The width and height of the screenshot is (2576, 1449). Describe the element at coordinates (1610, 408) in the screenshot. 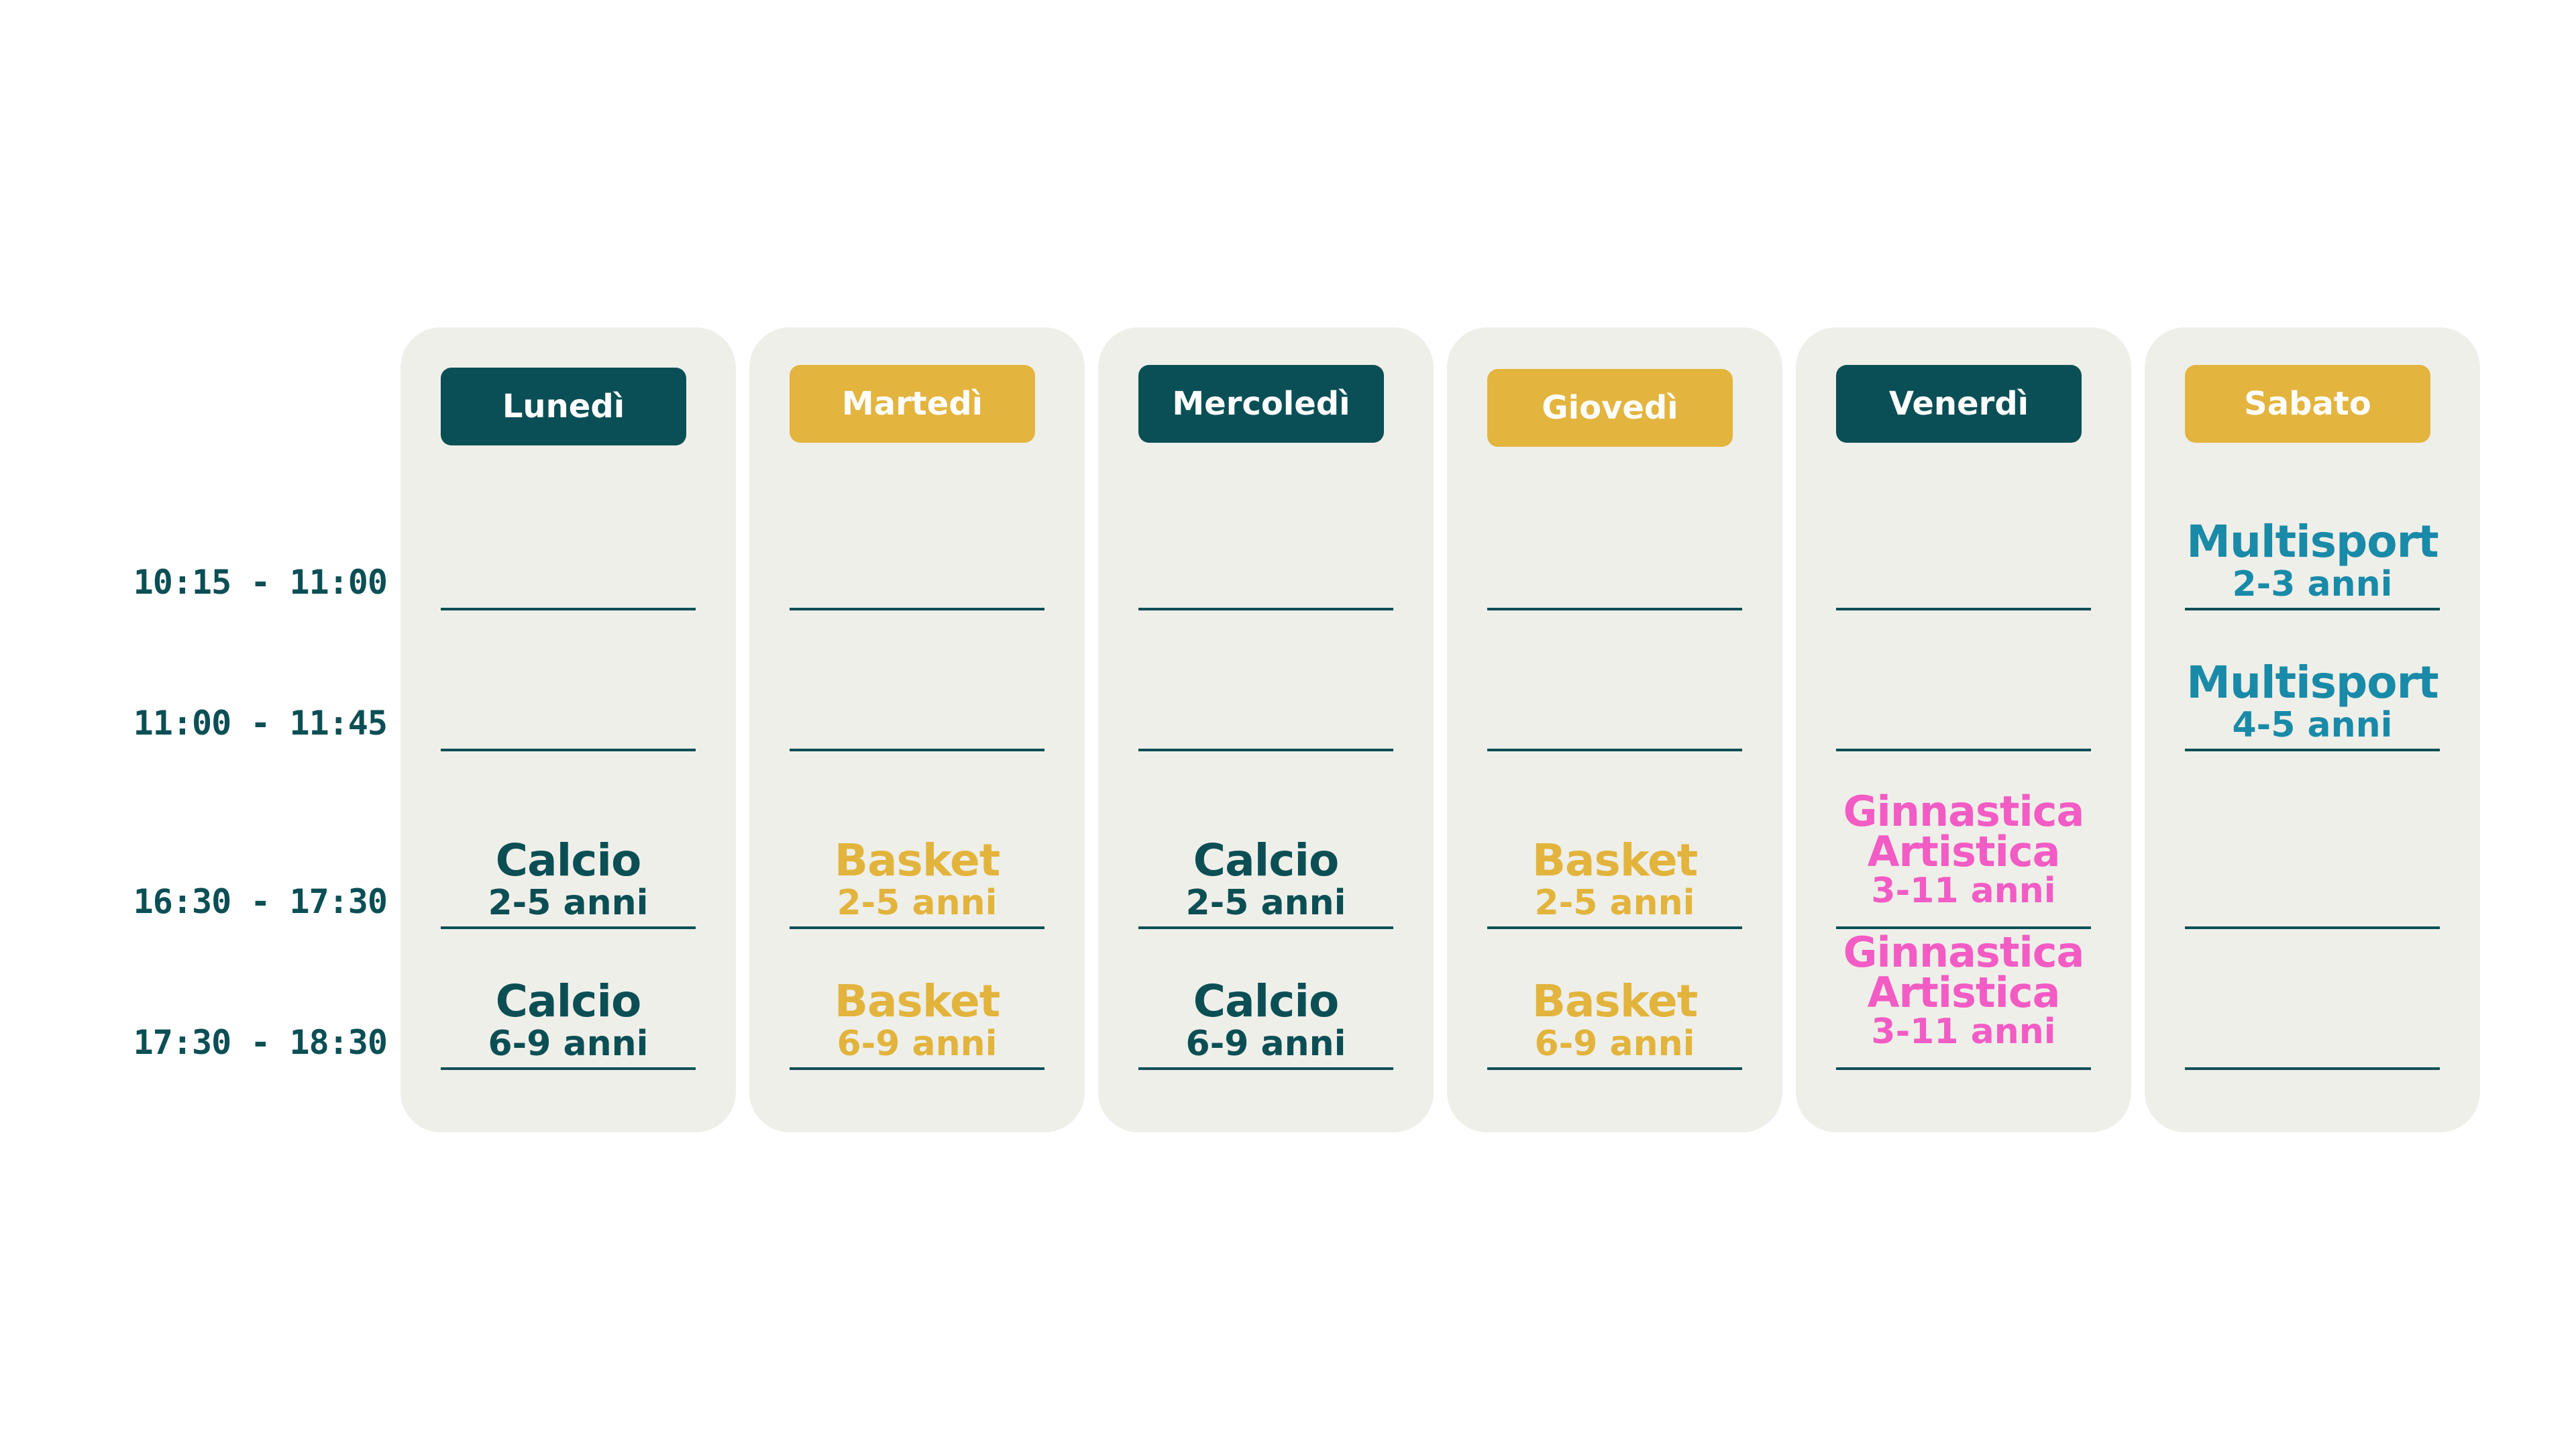

I see `day-header-giovedi: Giovedì` at that location.